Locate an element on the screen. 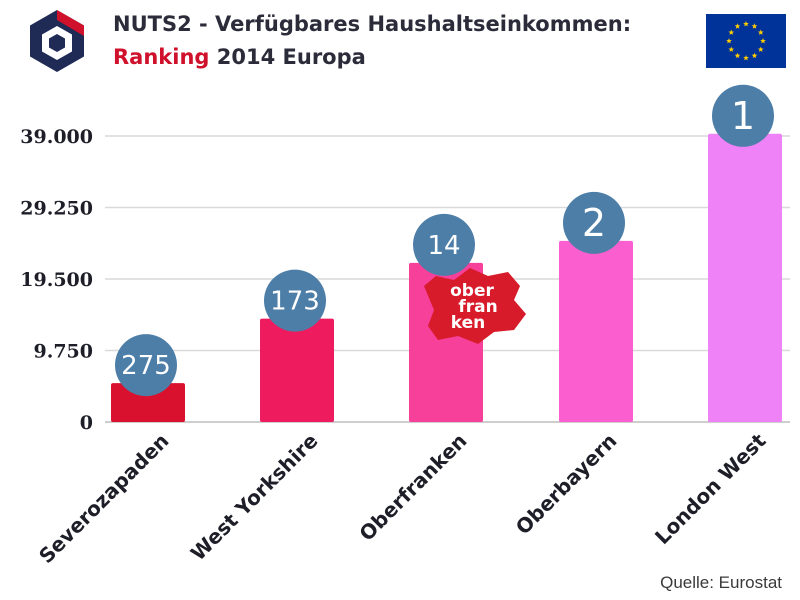 This screenshot has height=600, width=800. x-tick-label: Oberbayern is located at coordinates (566, 484).